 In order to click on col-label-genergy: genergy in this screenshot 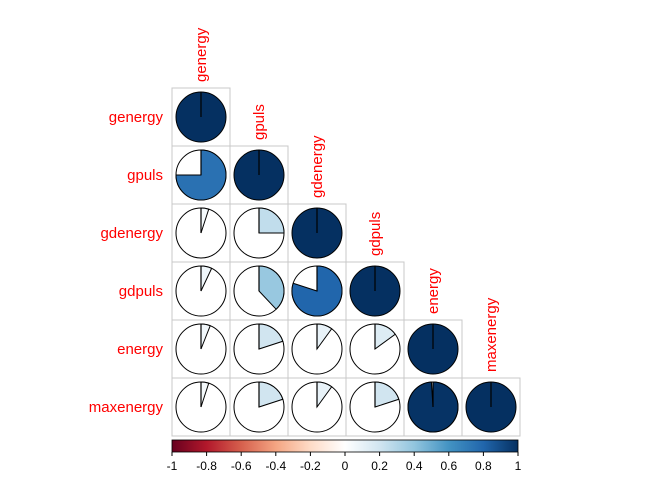, I will do `click(201, 54)`.